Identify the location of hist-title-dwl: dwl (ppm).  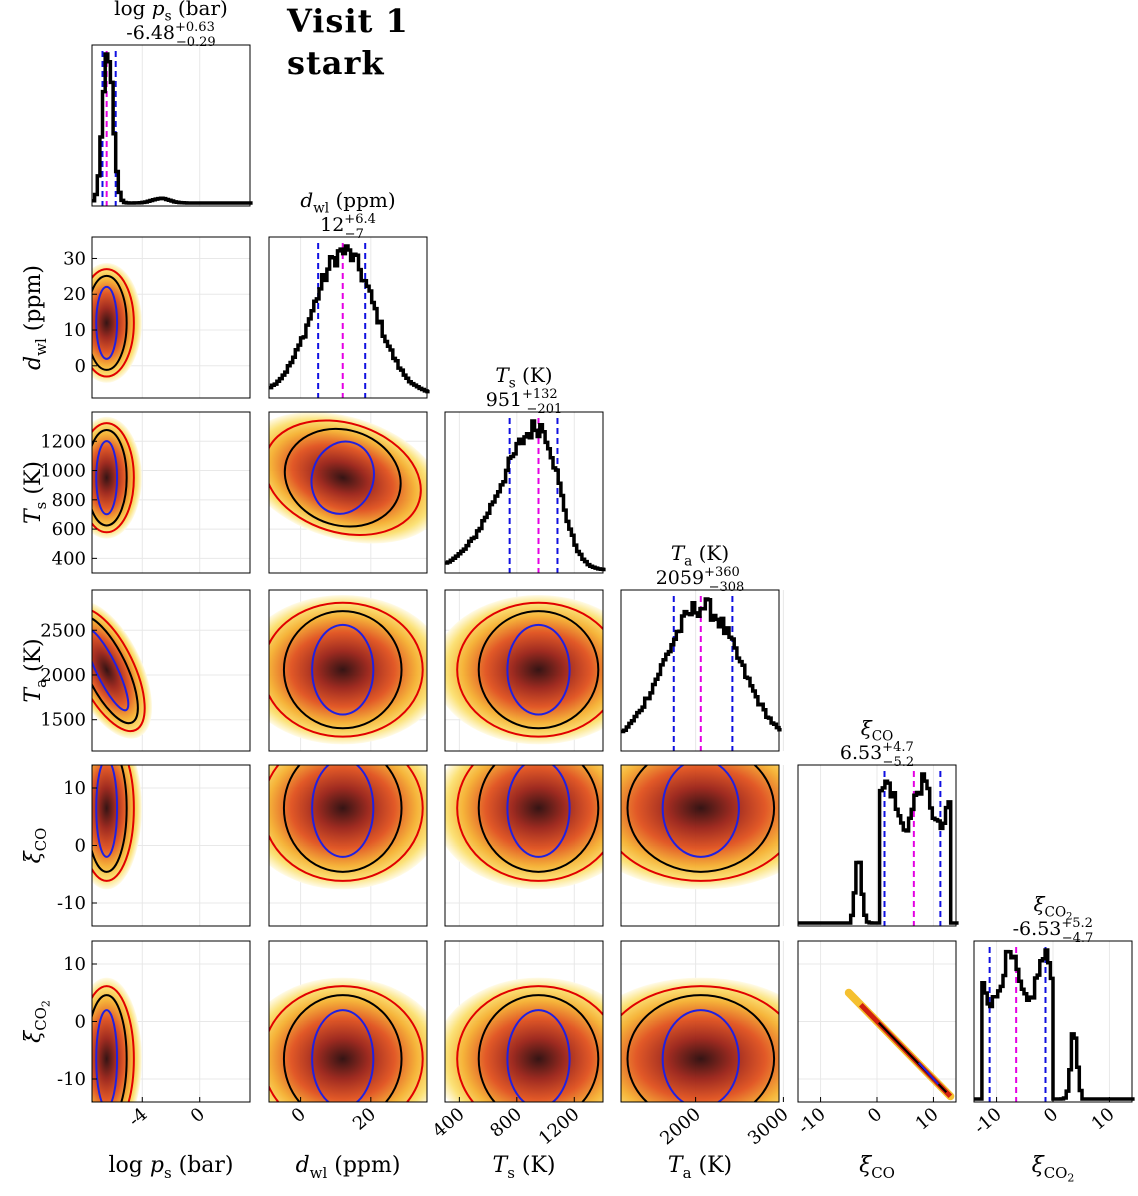
(347, 202).